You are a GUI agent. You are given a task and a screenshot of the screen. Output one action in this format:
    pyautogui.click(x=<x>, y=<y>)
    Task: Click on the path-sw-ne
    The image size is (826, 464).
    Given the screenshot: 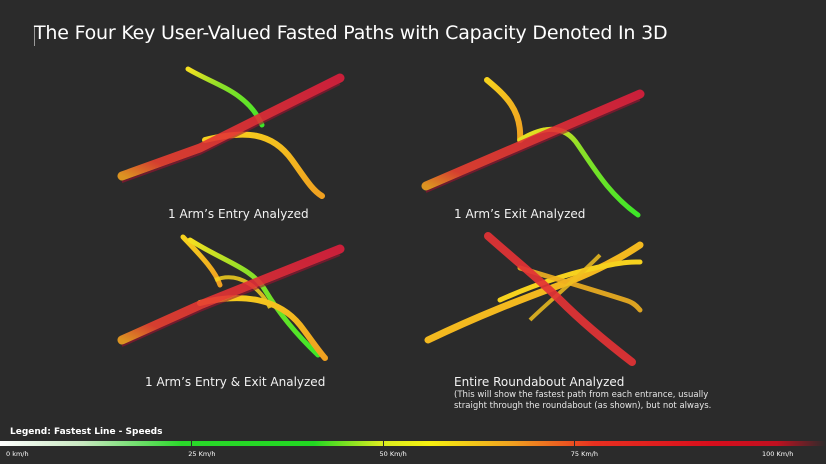 What is the action you would take?
    pyautogui.click(x=534, y=292)
    